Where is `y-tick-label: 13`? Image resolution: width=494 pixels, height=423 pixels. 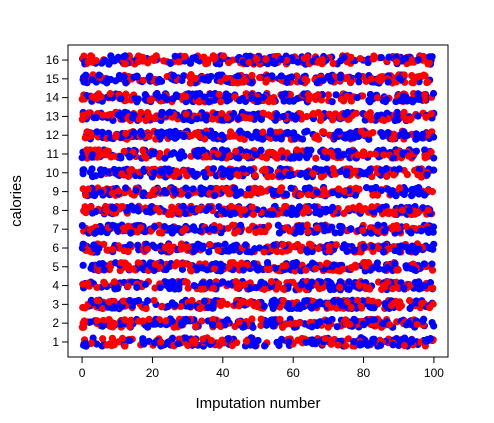 y-tick-label: 13 is located at coordinates (53, 116).